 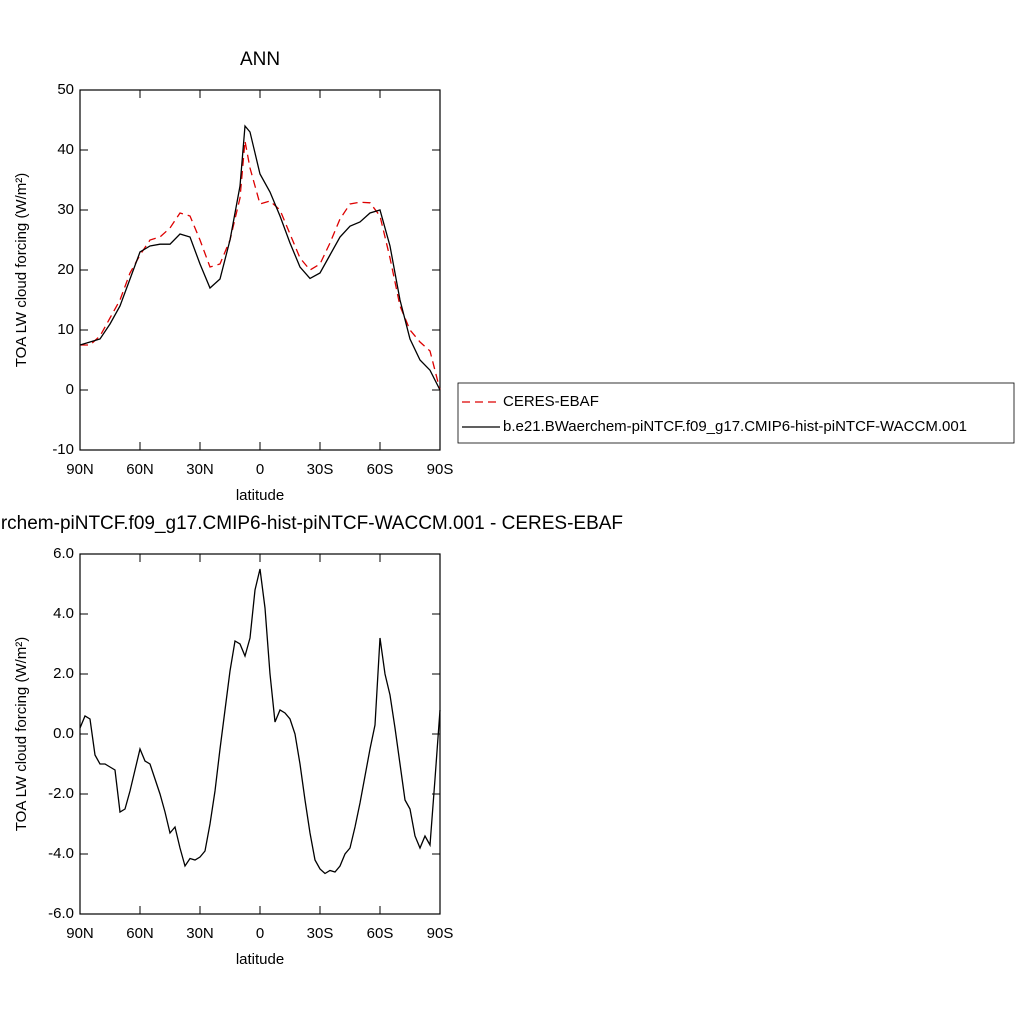 I want to click on y-tick-label: -4.0, so click(x=61, y=853).